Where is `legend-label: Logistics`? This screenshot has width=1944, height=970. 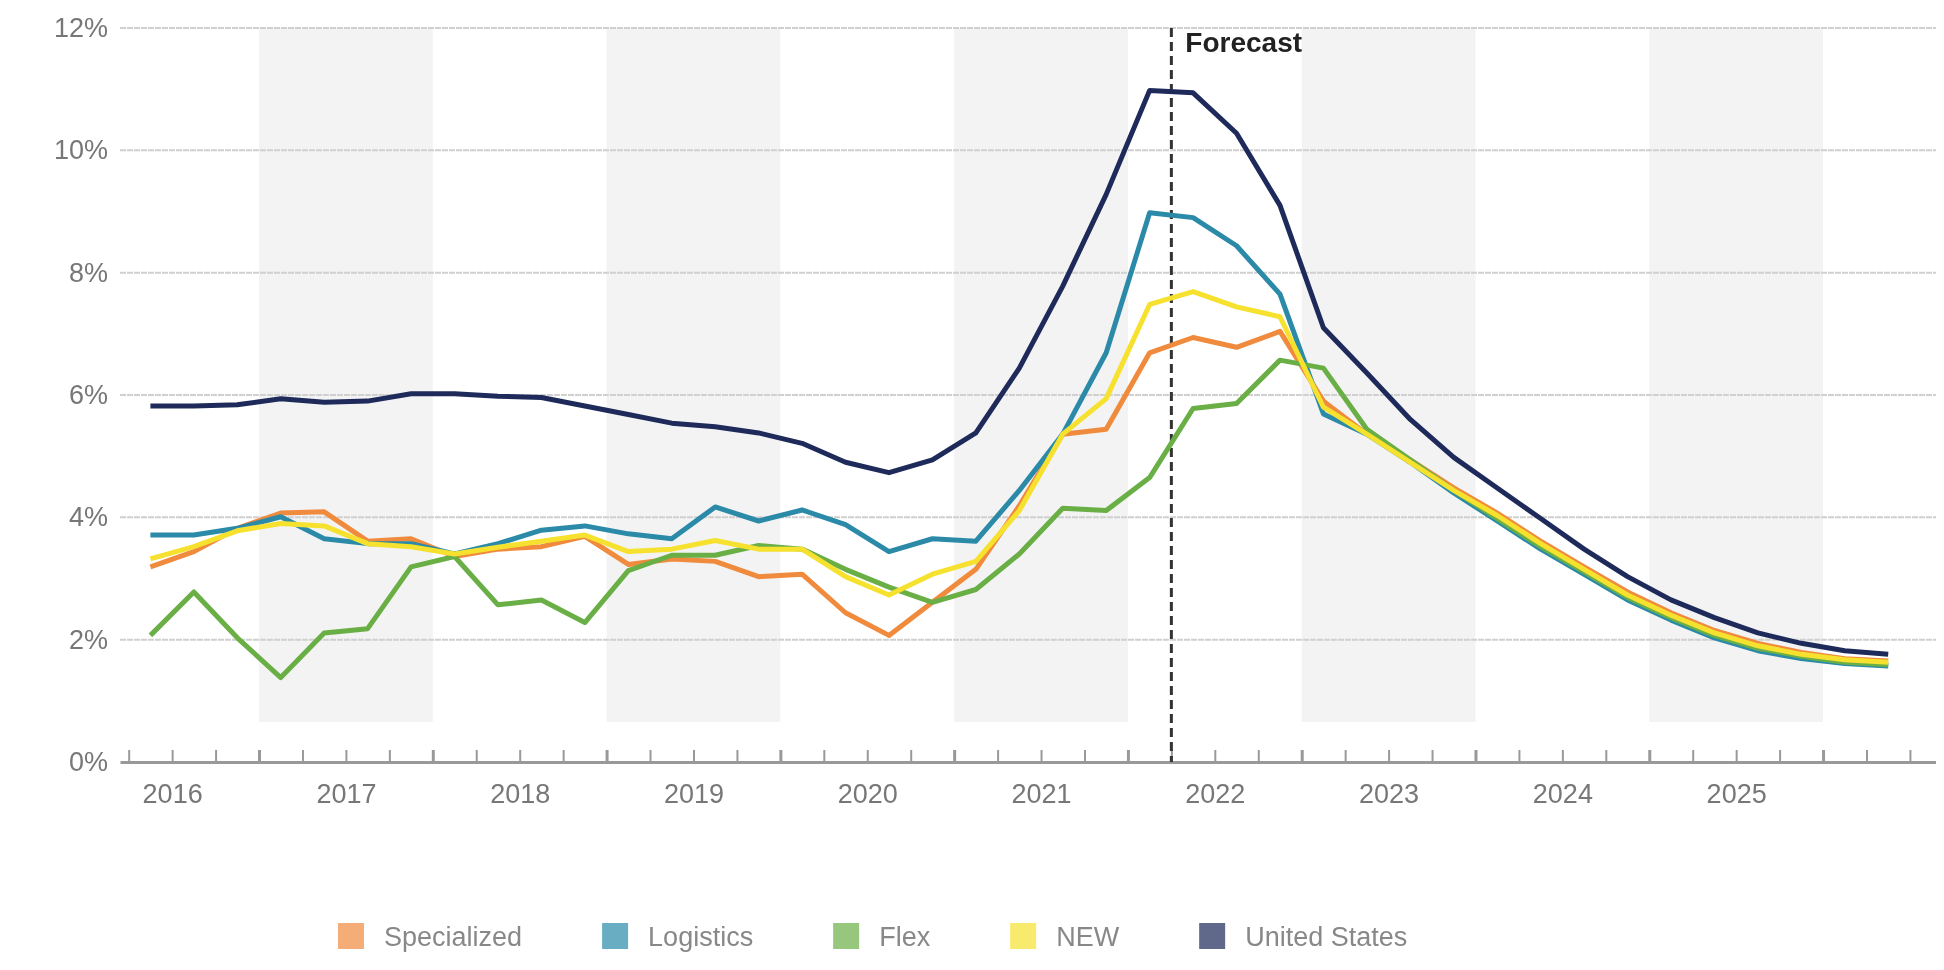 legend-label: Logistics is located at coordinates (701, 937).